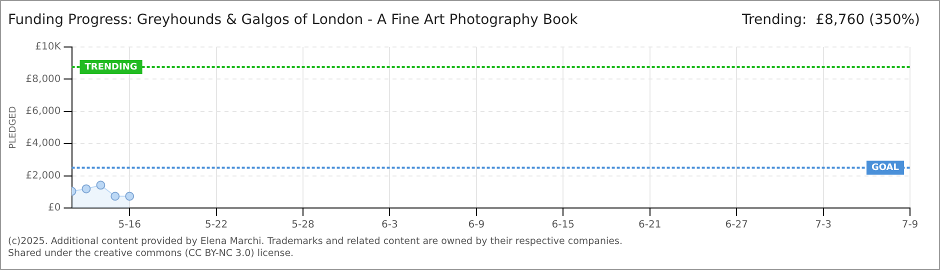 The height and width of the screenshot is (270, 940). I want to click on text: (c)2025. Additional content provided by Elena Marchi. Trademarks and related content are owned by their respective companies., so click(315, 242).